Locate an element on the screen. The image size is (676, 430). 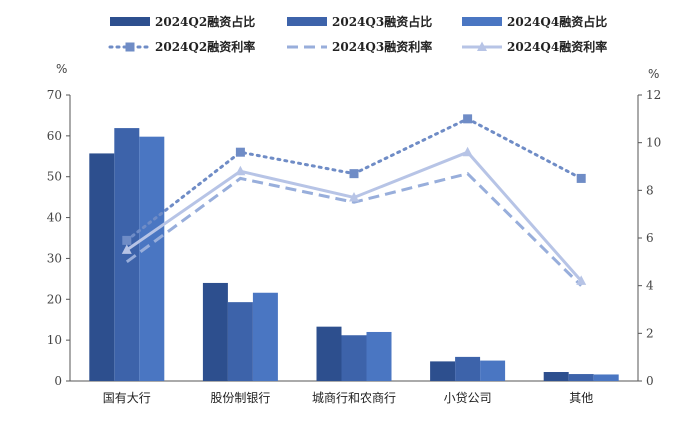
category-label: 股份制银行 is located at coordinates (240, 398).